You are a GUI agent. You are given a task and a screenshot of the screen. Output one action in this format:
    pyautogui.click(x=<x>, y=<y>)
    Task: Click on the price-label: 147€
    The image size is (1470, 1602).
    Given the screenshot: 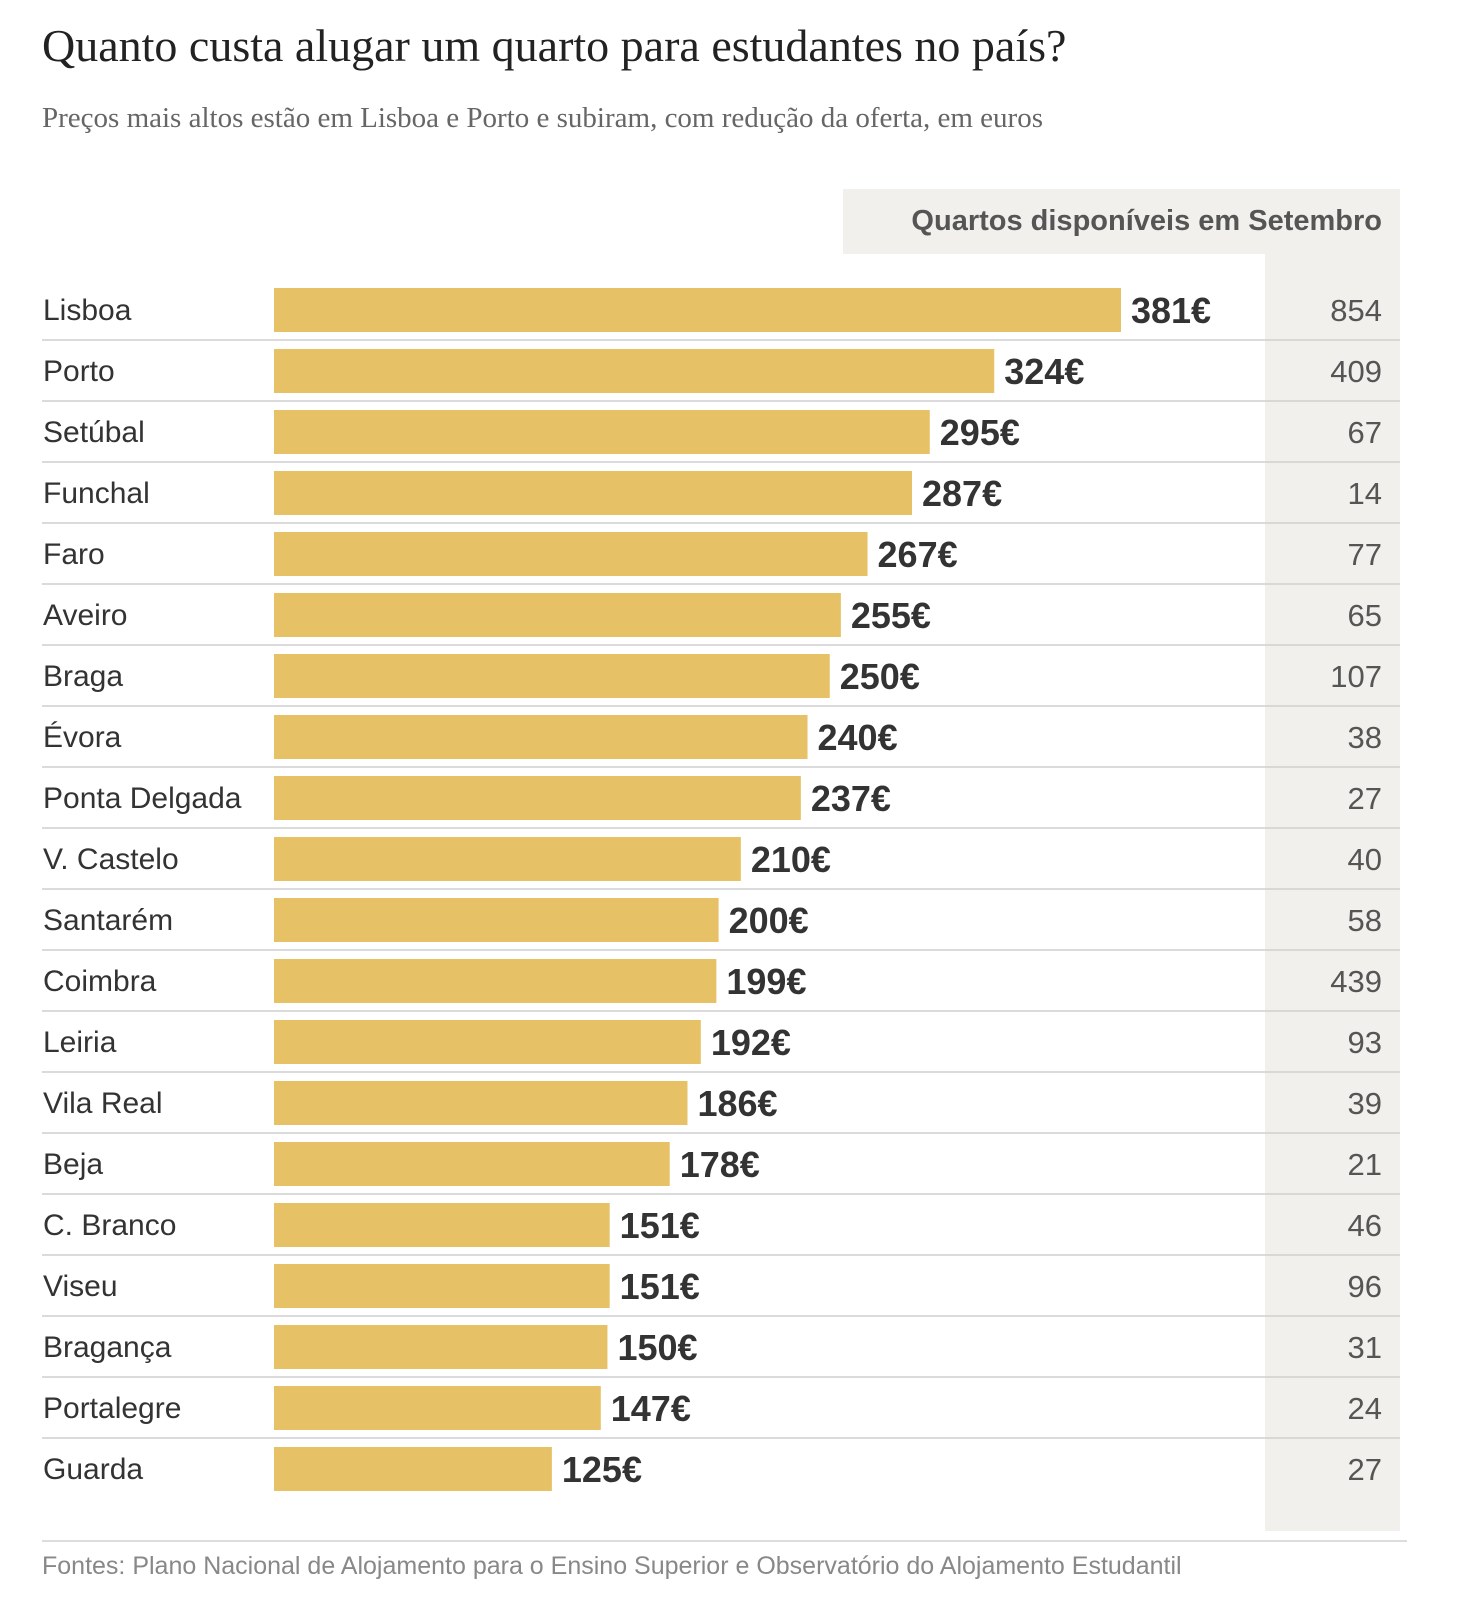 What is the action you would take?
    pyautogui.click(x=651, y=1408)
    